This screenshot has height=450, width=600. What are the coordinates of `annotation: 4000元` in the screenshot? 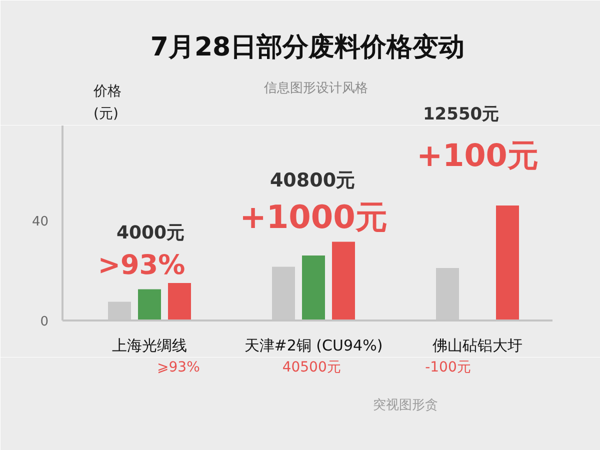 It's located at (150, 233).